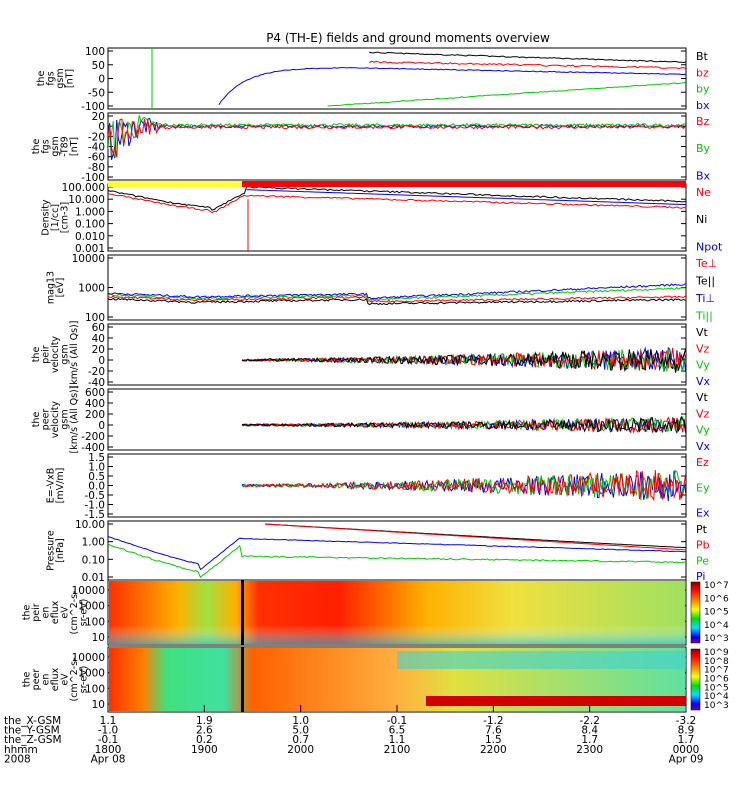  Describe the element at coordinates (96, 137) in the screenshot. I see `y-tick-label: -20` at that location.